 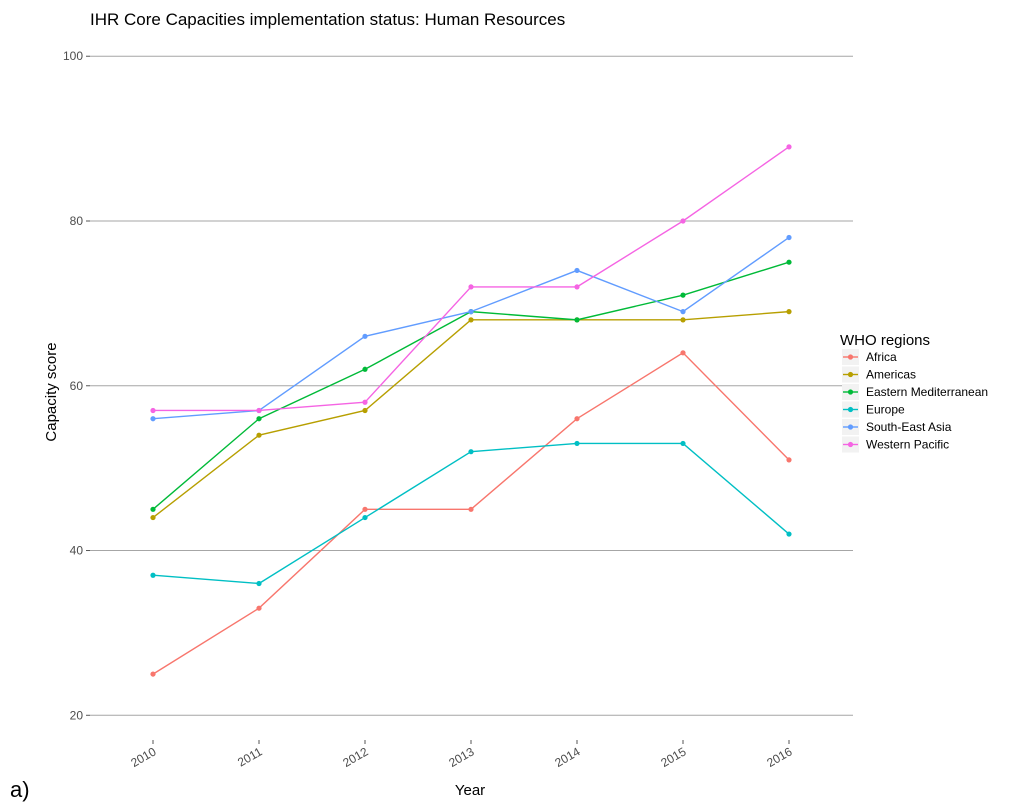 I want to click on legend-item: Americas, so click(x=879, y=374).